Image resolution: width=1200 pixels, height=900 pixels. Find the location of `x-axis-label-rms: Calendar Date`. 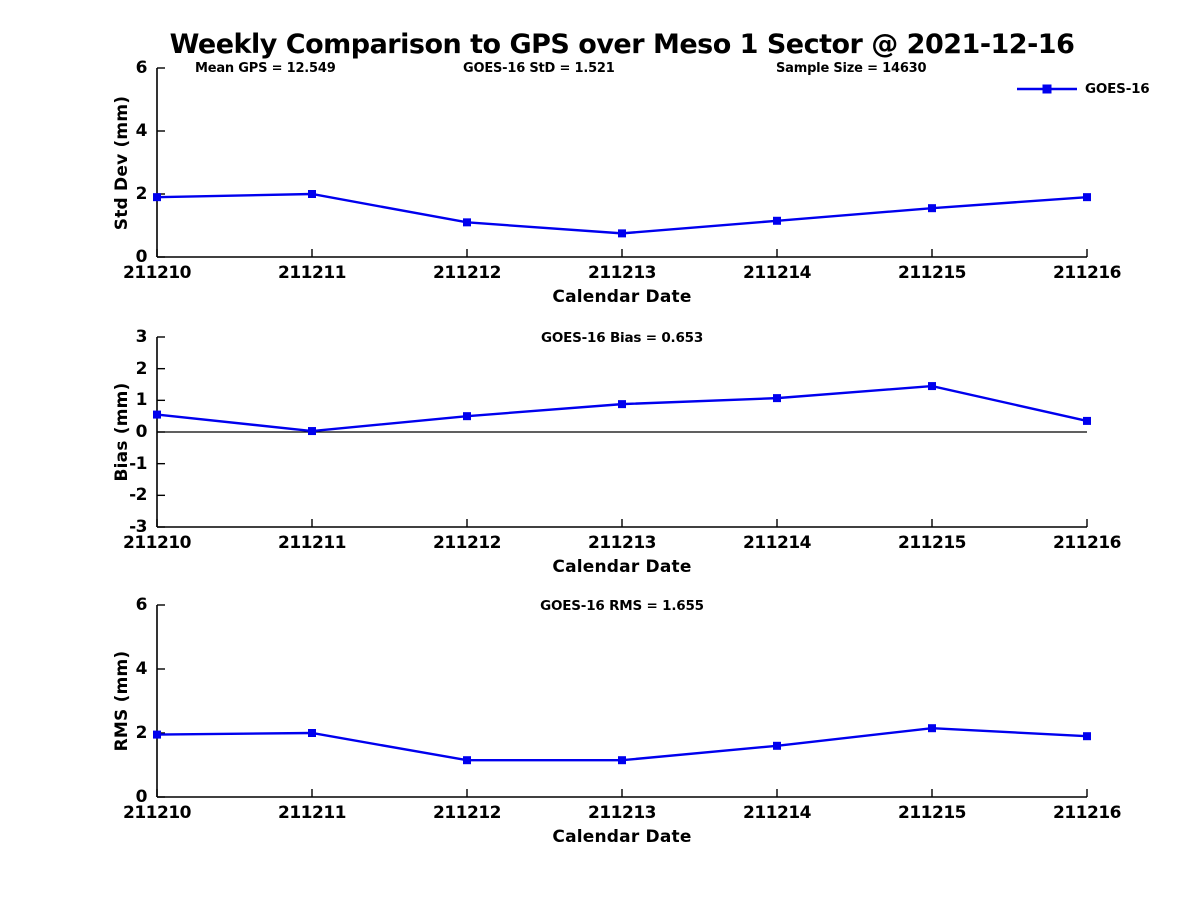

x-axis-label-rms: Calendar Date is located at coordinates (622, 837).